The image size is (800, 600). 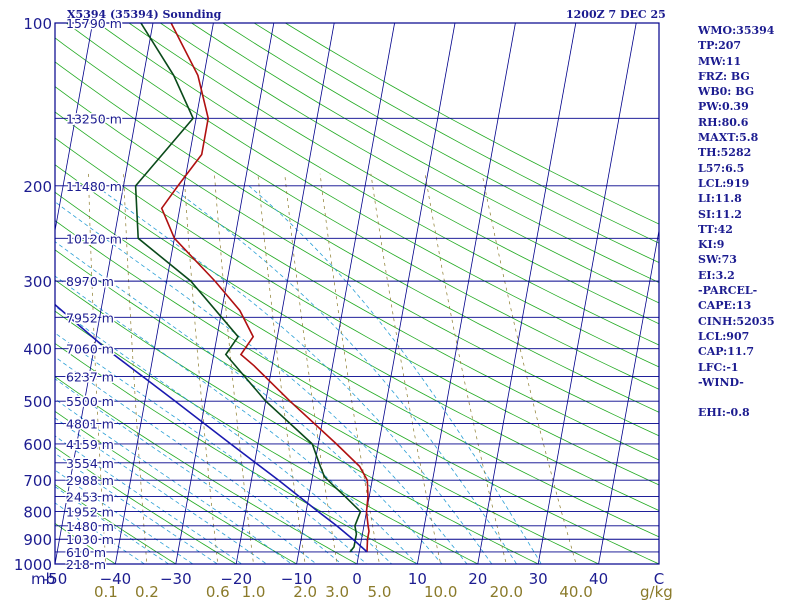 I want to click on height-label: 5500 m, so click(x=90, y=401).